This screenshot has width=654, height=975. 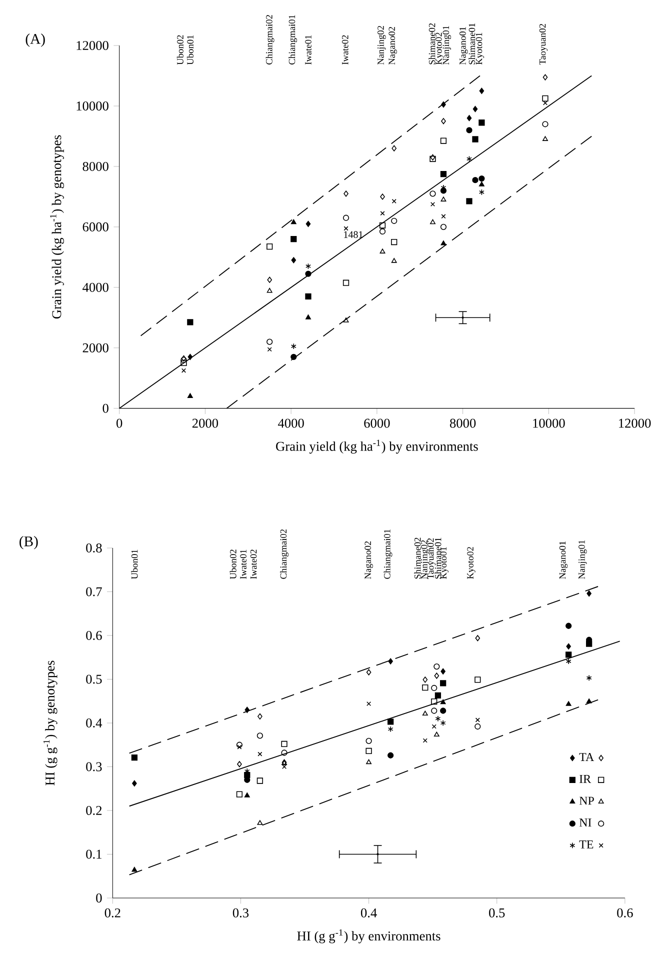 What do you see at coordinates (243, 564) in the screenshot?
I see `annotation: Iwate01` at bounding box center [243, 564].